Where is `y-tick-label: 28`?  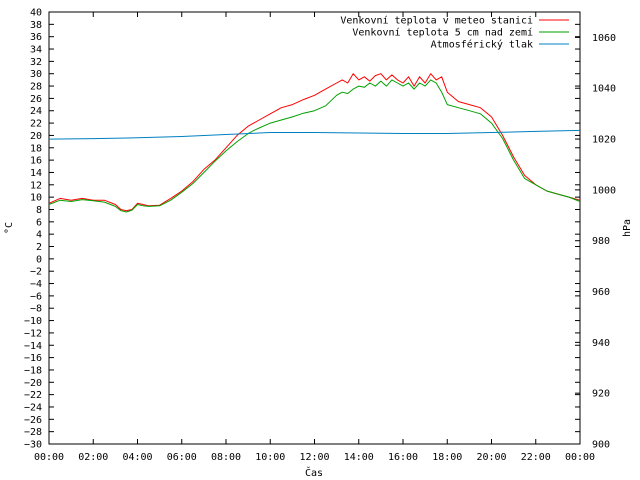 y-tick-label: 28 is located at coordinates (36, 87).